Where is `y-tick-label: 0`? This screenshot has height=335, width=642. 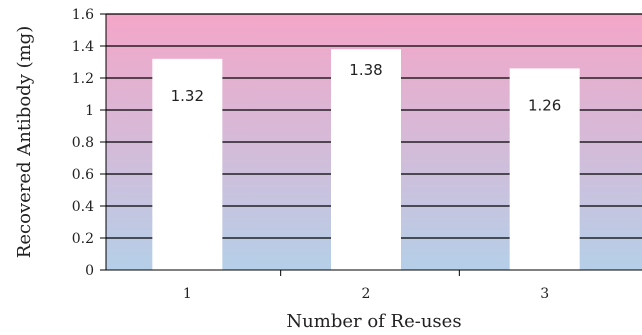
y-tick-label: 0 is located at coordinates (89, 271).